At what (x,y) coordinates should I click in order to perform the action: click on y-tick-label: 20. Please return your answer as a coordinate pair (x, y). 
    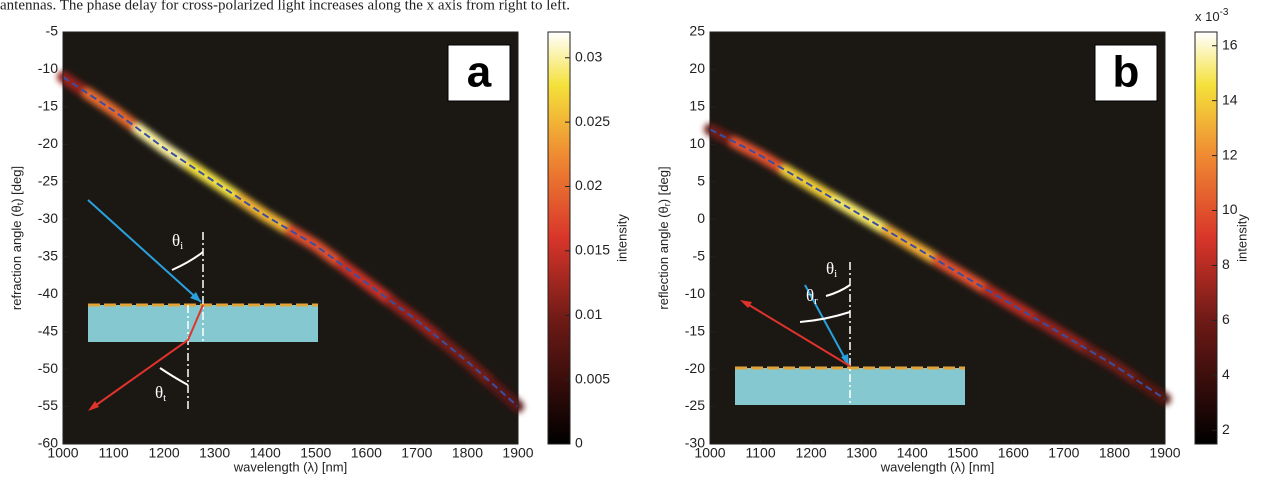
    Looking at the image, I should click on (697, 68).